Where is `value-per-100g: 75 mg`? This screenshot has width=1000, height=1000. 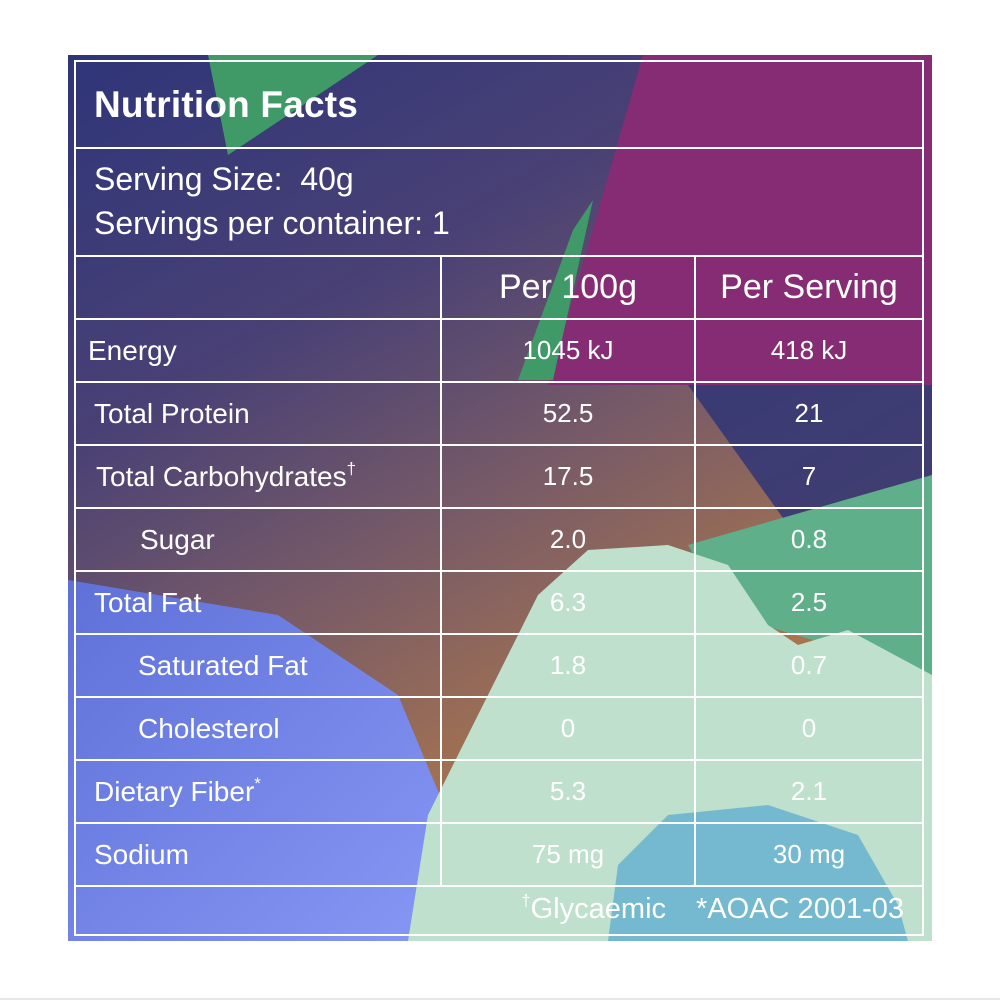 value-per-100g: 75 mg is located at coordinates (569, 854).